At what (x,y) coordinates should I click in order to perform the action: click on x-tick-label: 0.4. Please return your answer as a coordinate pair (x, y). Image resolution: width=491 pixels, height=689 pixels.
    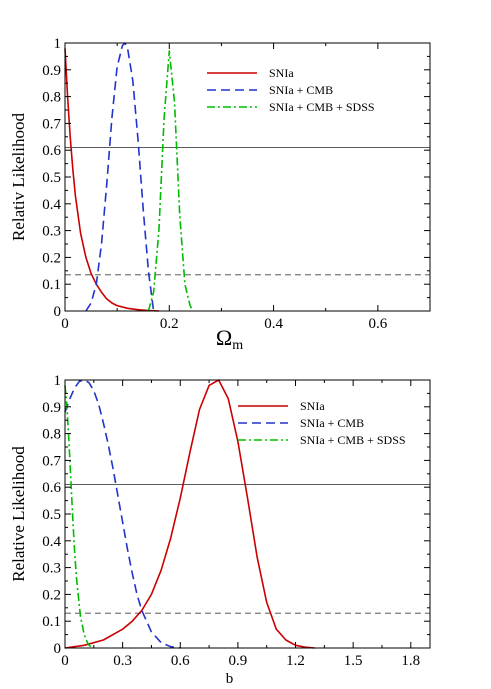
    Looking at the image, I should click on (273, 324).